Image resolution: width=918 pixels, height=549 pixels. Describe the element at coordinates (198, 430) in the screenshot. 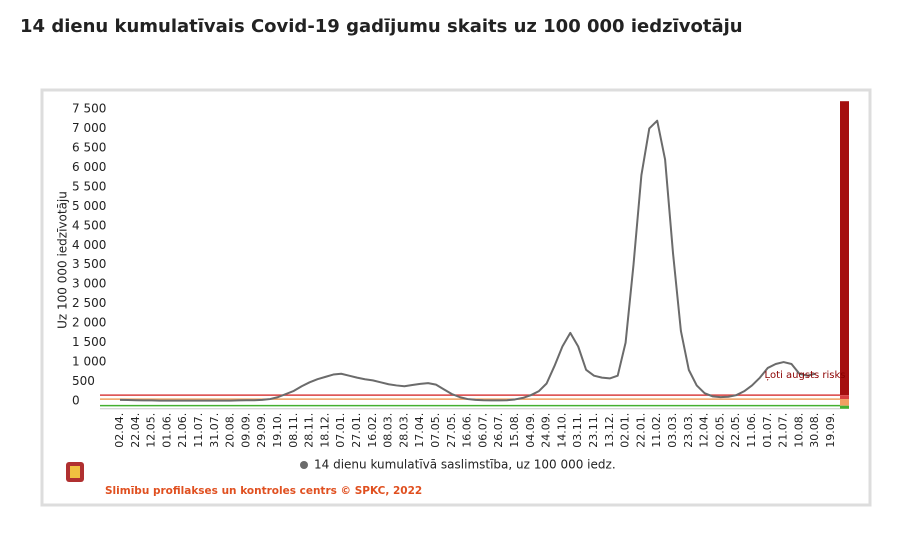

I see `x-tick-label: 11.07.` at that location.